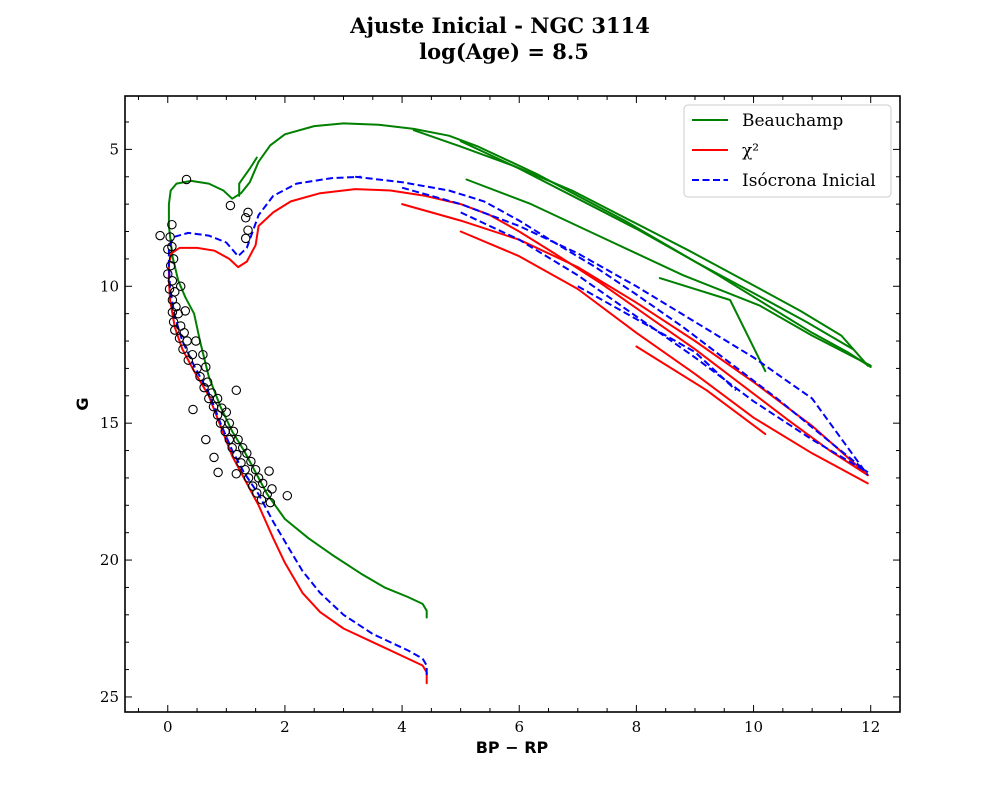  What do you see at coordinates (114, 149) in the screenshot?
I see `y-tick-label: 5` at bounding box center [114, 149].